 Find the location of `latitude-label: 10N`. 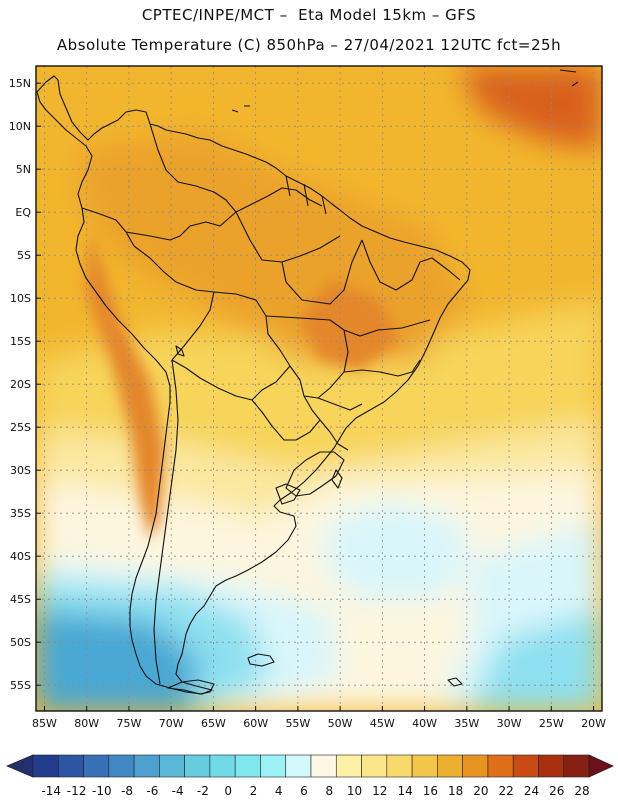

latitude-label: 10N is located at coordinates (20, 126).